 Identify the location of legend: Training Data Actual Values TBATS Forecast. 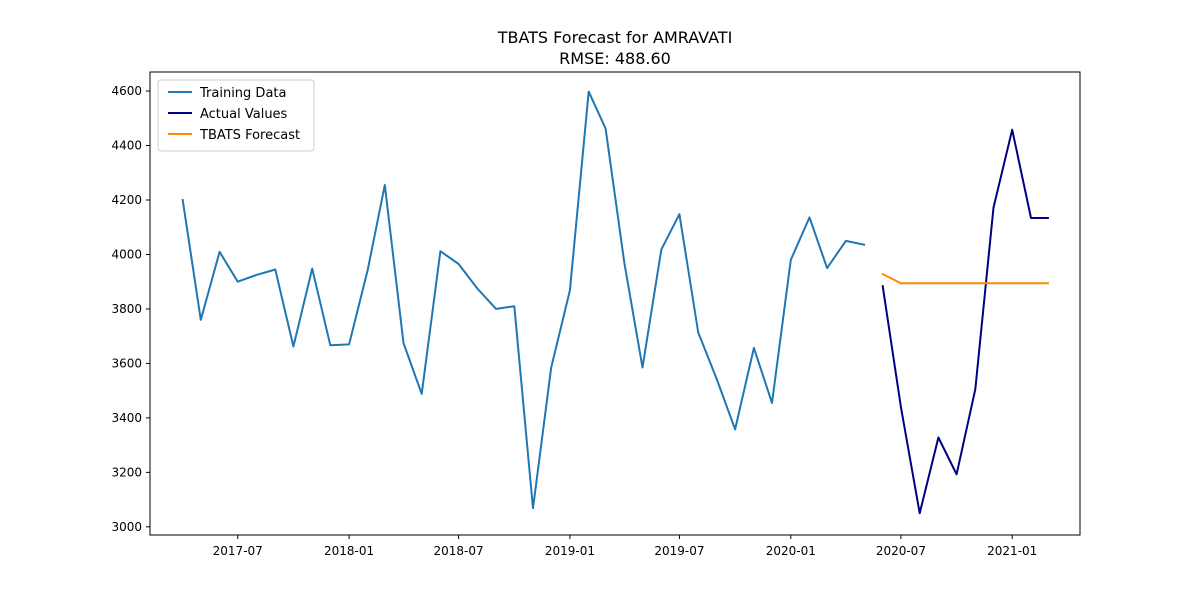
(236, 115).